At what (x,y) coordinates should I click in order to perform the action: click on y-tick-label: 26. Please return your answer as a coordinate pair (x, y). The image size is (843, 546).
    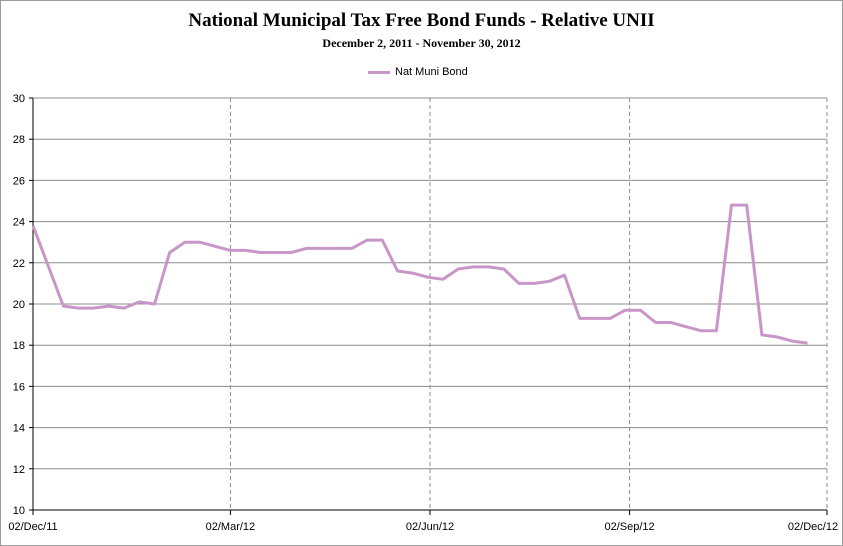
    Looking at the image, I should click on (19, 181).